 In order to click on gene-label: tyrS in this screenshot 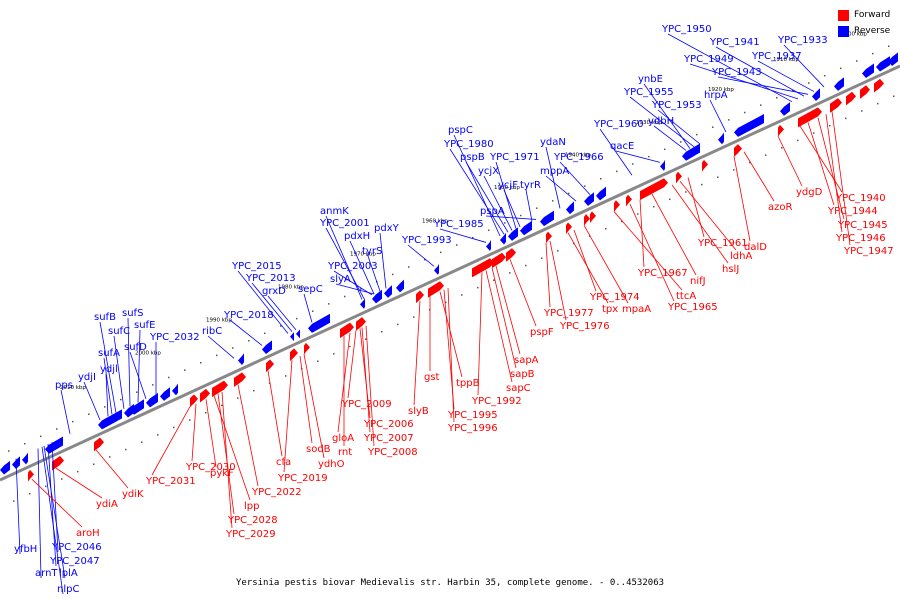, I will do `click(372, 251)`.